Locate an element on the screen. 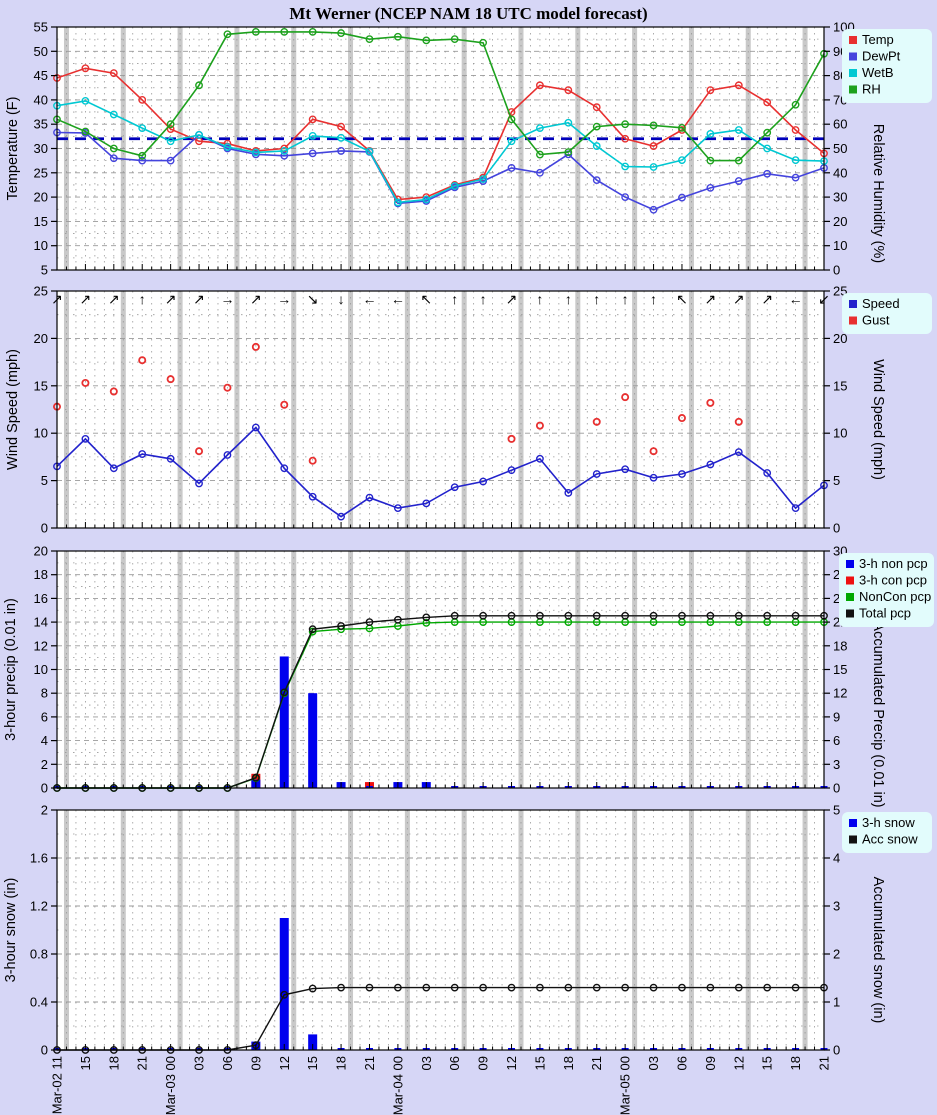  wind-arrow: ↖ is located at coordinates (426, 299).